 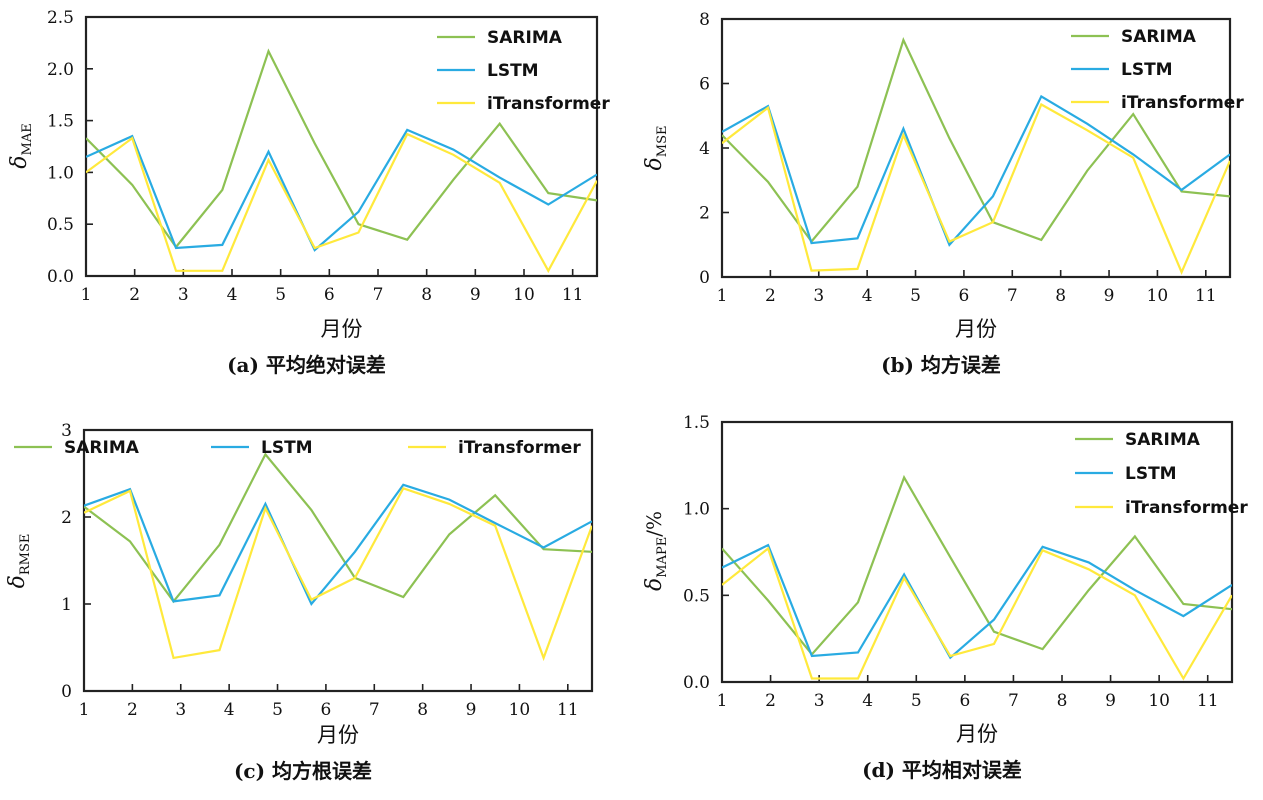 What do you see at coordinates (704, 85) in the screenshot?
I see `y-tick-label: 6` at bounding box center [704, 85].